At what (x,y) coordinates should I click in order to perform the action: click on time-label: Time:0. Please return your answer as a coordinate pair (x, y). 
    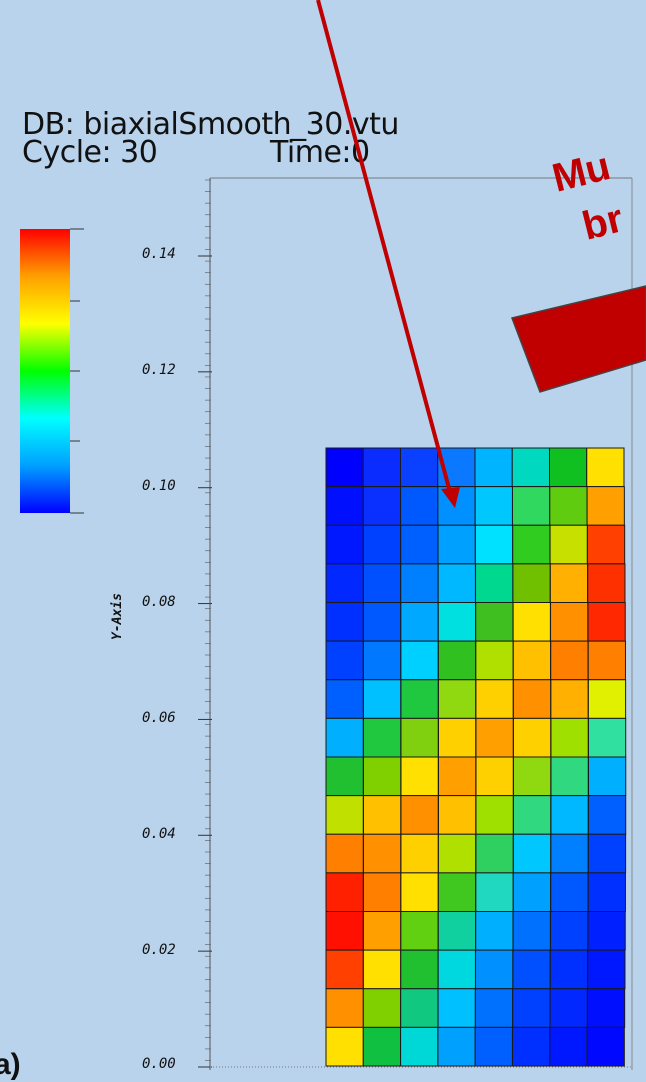
    Looking at the image, I should click on (320, 152).